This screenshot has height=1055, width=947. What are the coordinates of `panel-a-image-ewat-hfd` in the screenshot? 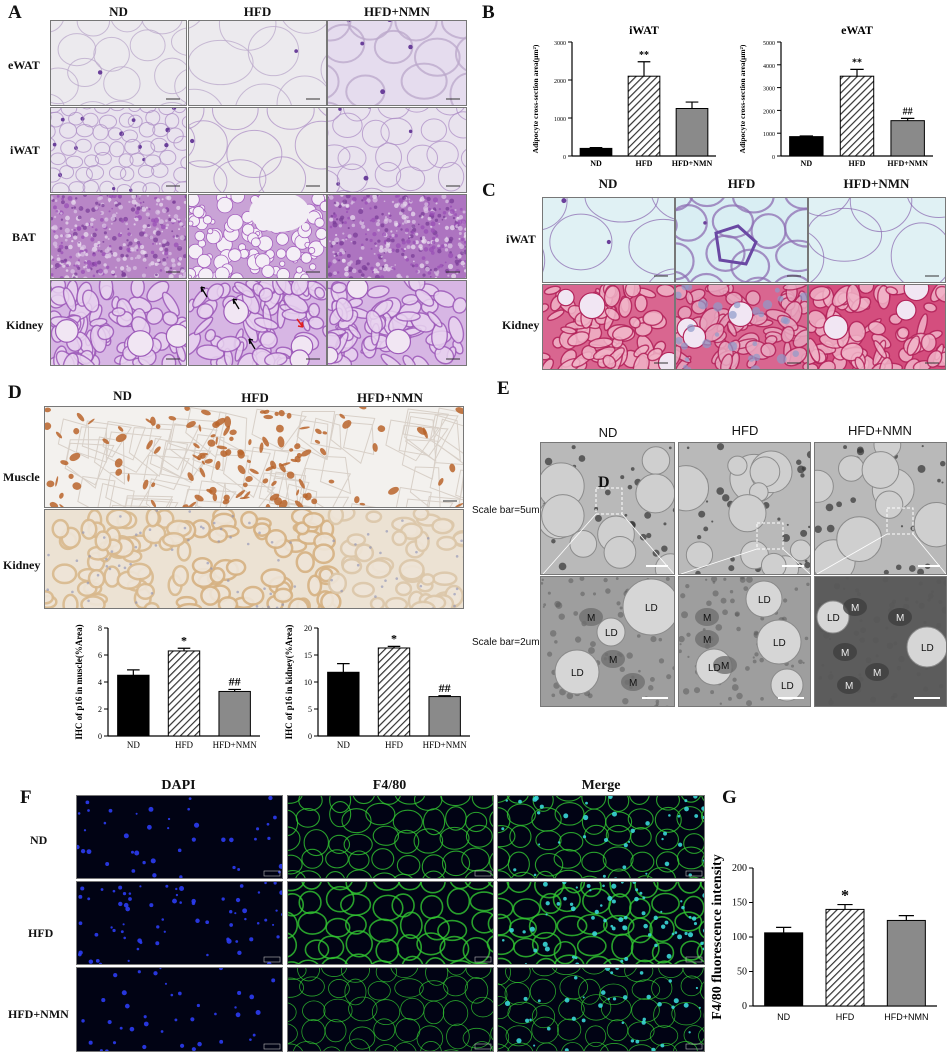 It's located at (257, 63).